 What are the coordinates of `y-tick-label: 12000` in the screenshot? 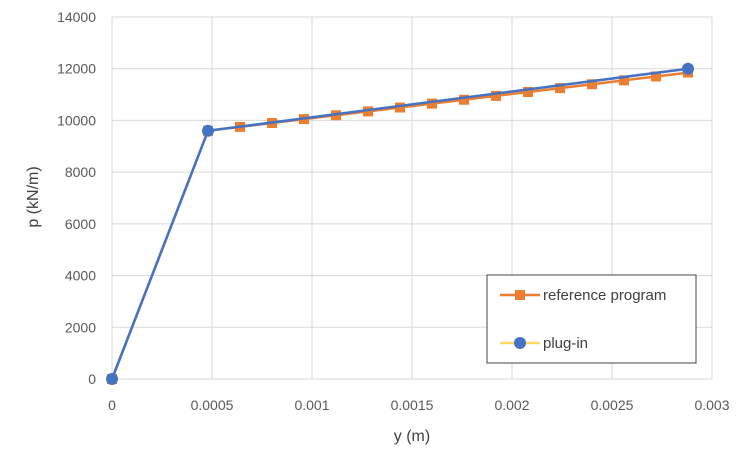 It's located at (76, 69).